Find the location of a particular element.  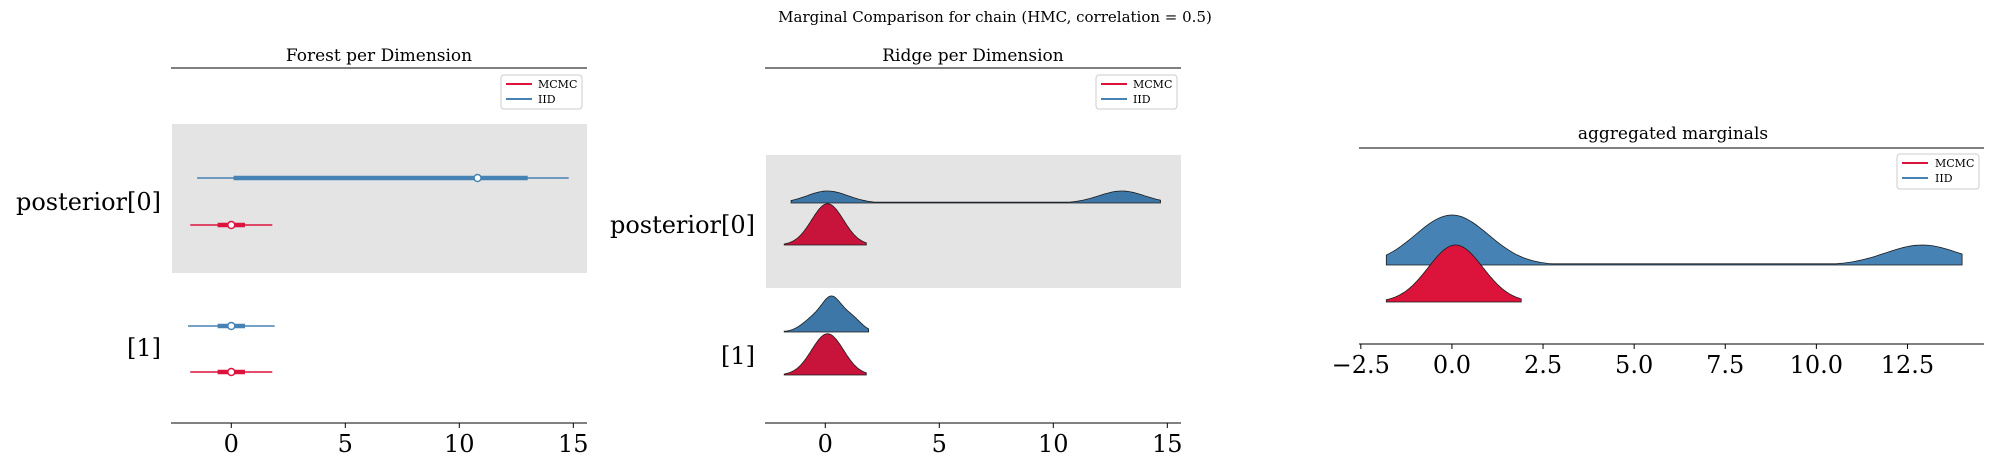

ridge-legend-iid-label: IID is located at coordinates (1142, 99).